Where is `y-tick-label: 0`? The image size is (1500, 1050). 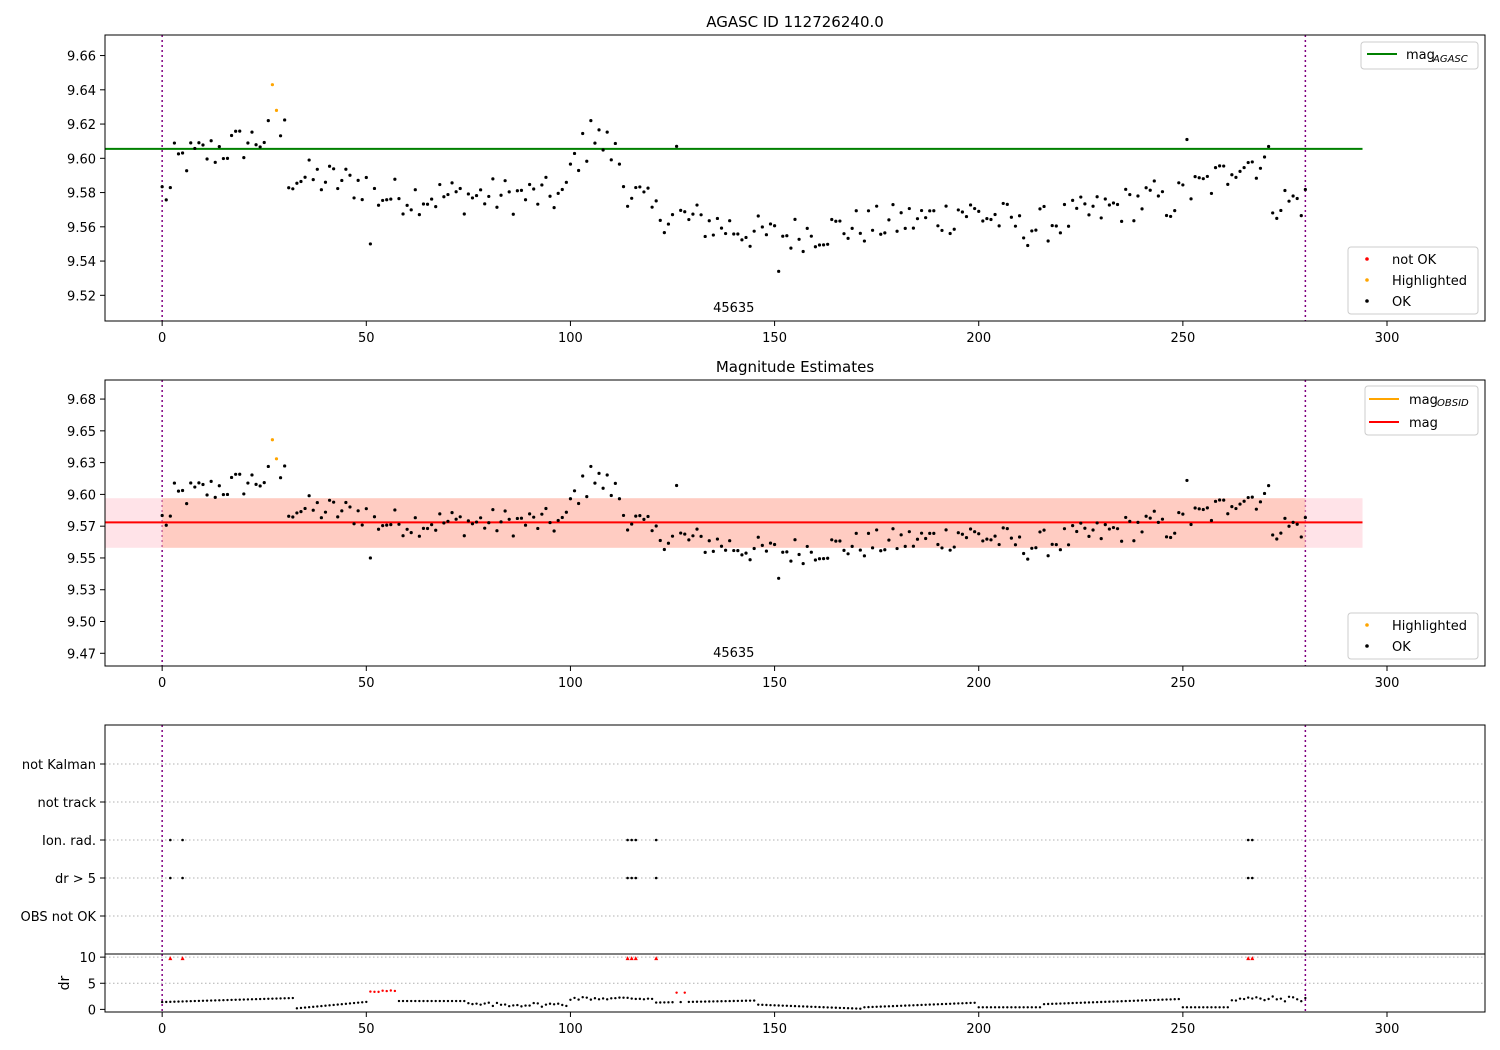 y-tick-label: 0 is located at coordinates (92, 1010).